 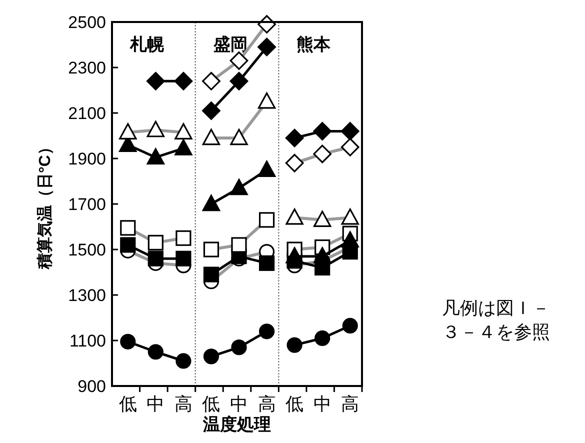 I want to click on text: 凡例は図Ｉ－３－４を参照, so click(x=496, y=320).